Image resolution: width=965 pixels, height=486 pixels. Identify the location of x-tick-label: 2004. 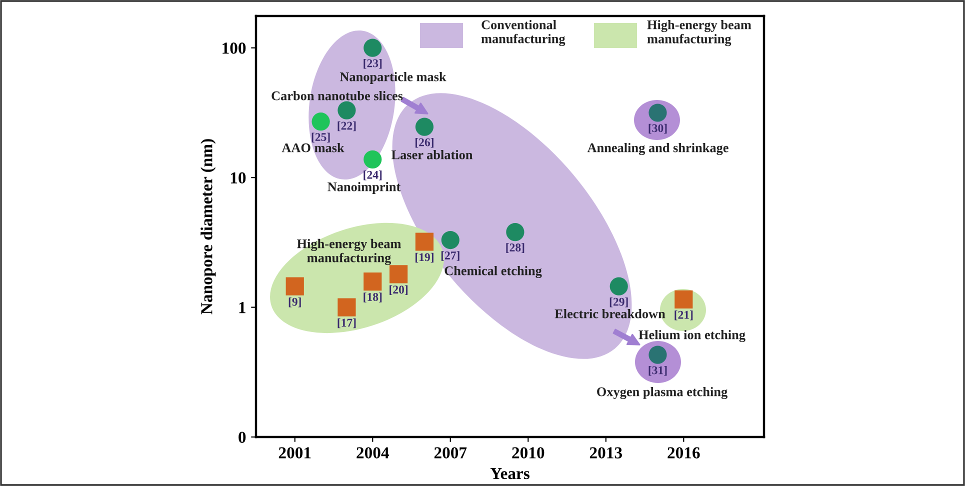
(372, 452).